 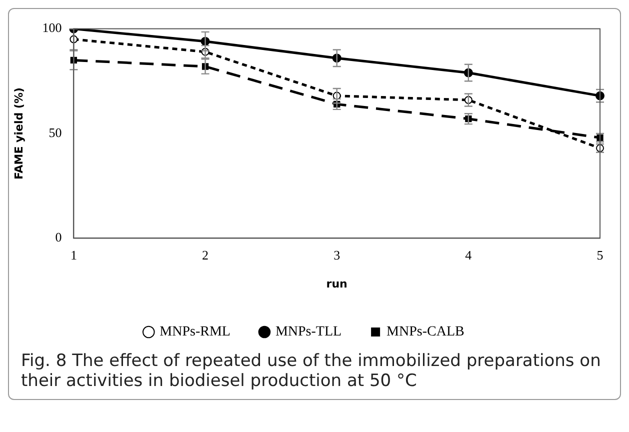 What do you see at coordinates (337, 254) in the screenshot?
I see `x-tick-label: 3` at bounding box center [337, 254].